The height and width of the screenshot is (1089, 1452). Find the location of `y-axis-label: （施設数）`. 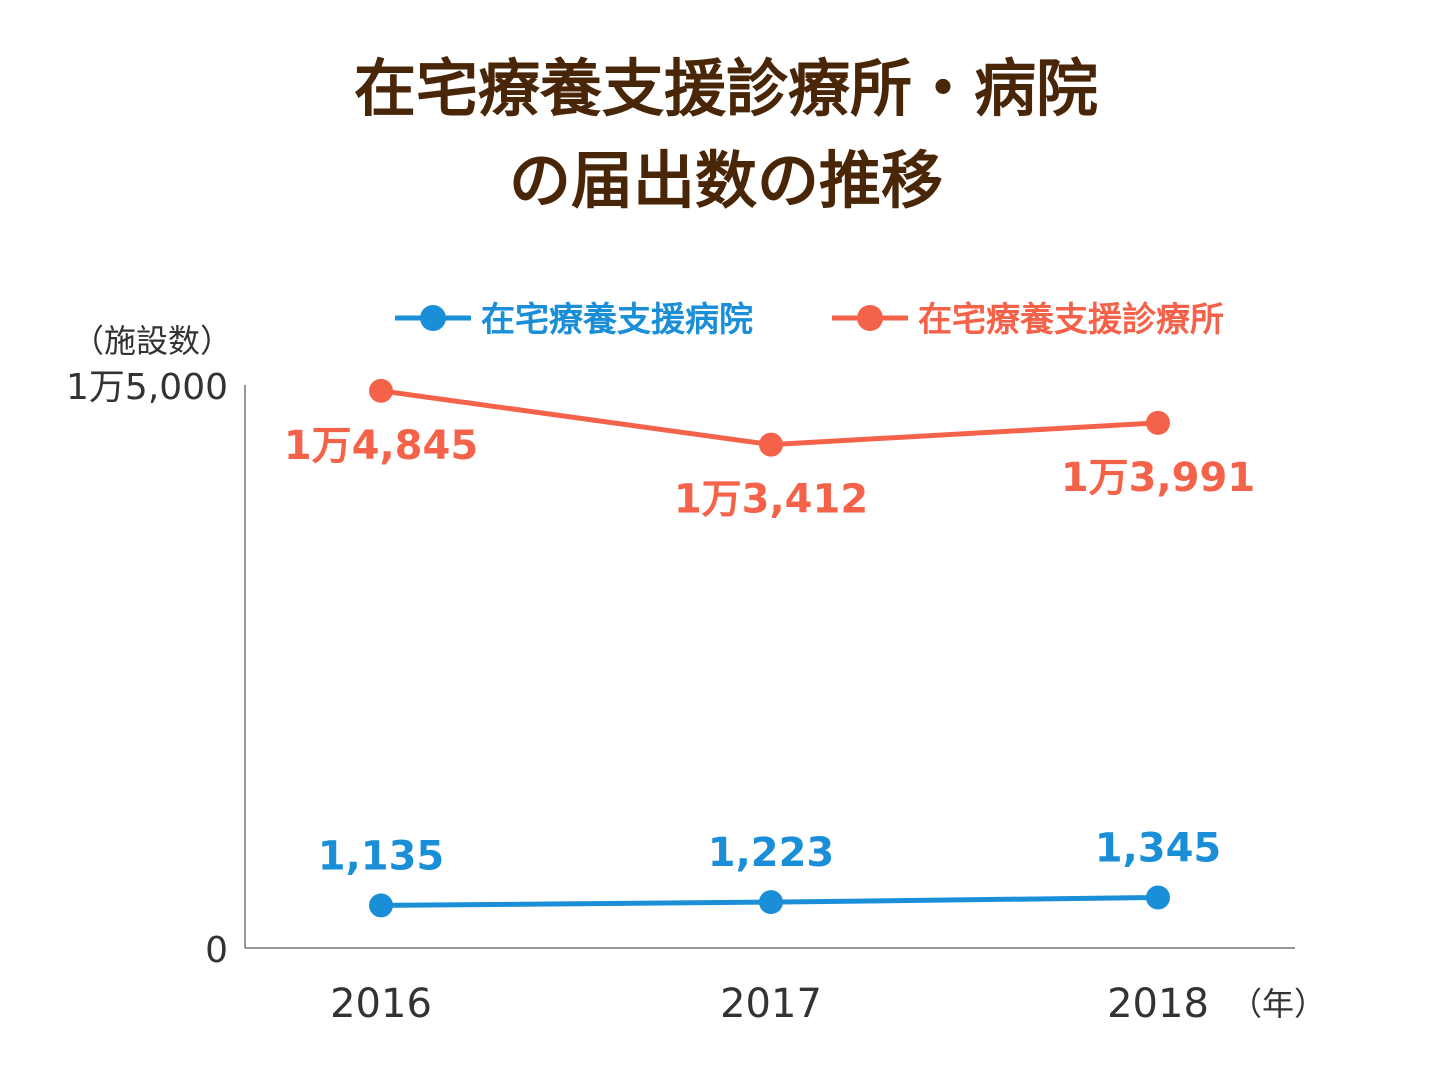

y-axis-label: （施設数） is located at coordinates (152, 341).